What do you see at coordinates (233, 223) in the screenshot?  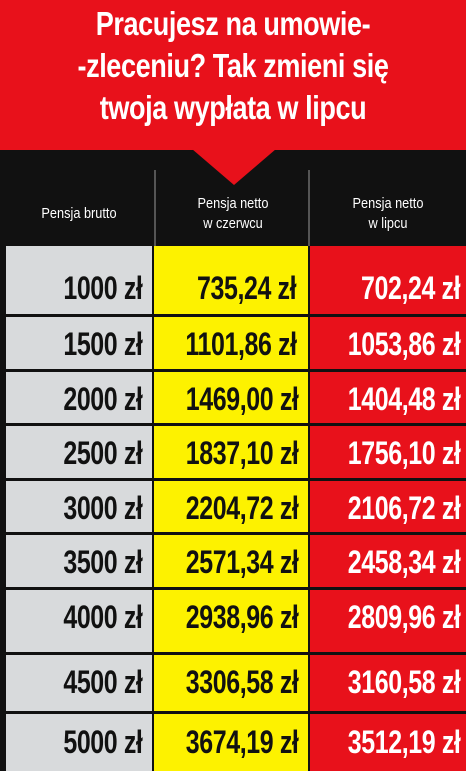 I see `column-header-net-june-line2: w czerwcu` at bounding box center [233, 223].